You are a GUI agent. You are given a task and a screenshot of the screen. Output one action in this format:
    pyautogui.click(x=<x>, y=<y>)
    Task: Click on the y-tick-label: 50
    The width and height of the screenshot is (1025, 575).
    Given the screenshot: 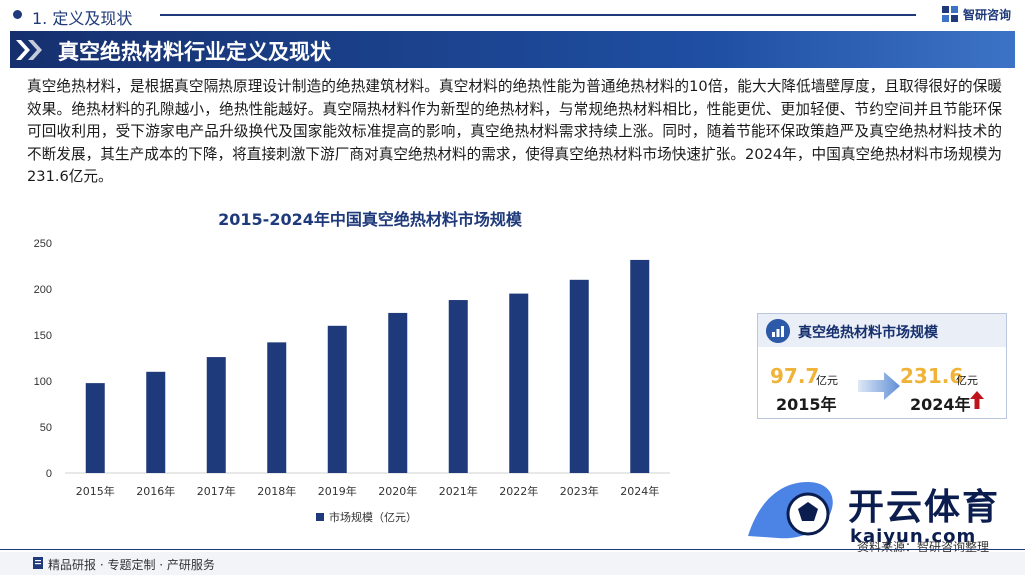 What is the action you would take?
    pyautogui.click(x=46, y=428)
    